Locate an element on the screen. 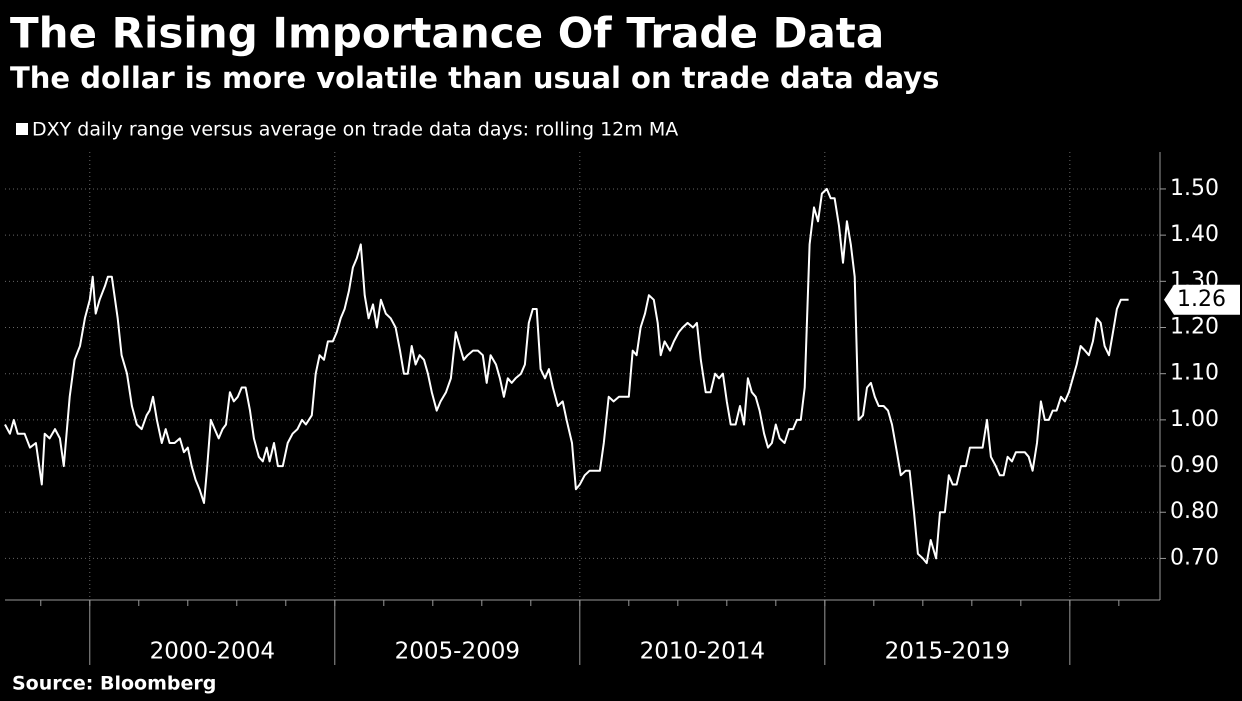 This screenshot has width=1242, height=701. x-group-label: 2005-2009 is located at coordinates (457, 652).